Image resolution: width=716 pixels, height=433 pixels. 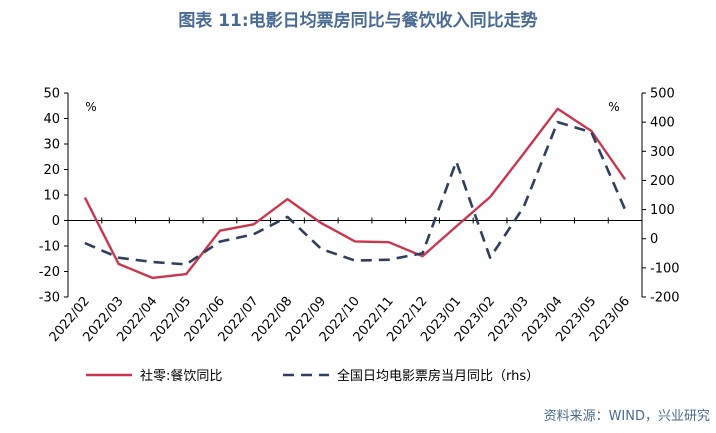 I want to click on y-tick-label-left: 10, so click(x=51, y=196).